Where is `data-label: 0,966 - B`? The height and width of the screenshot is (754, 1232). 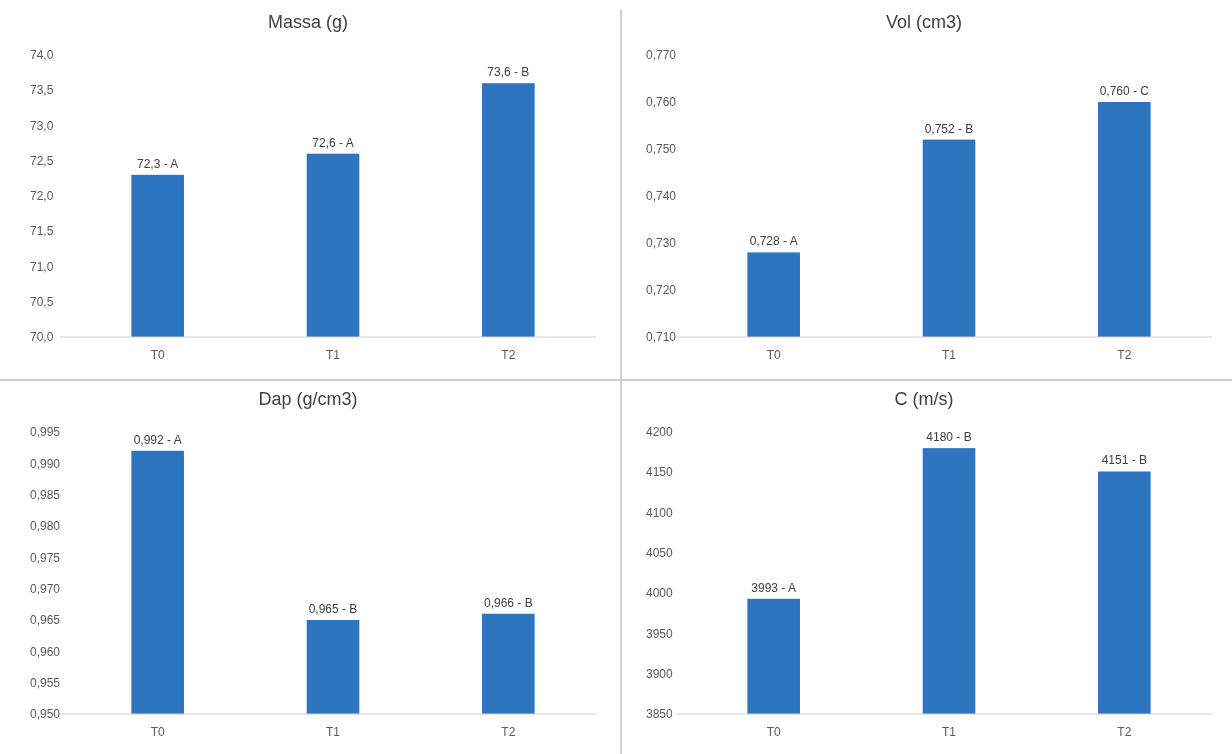
data-label: 0,966 - B is located at coordinates (508, 602).